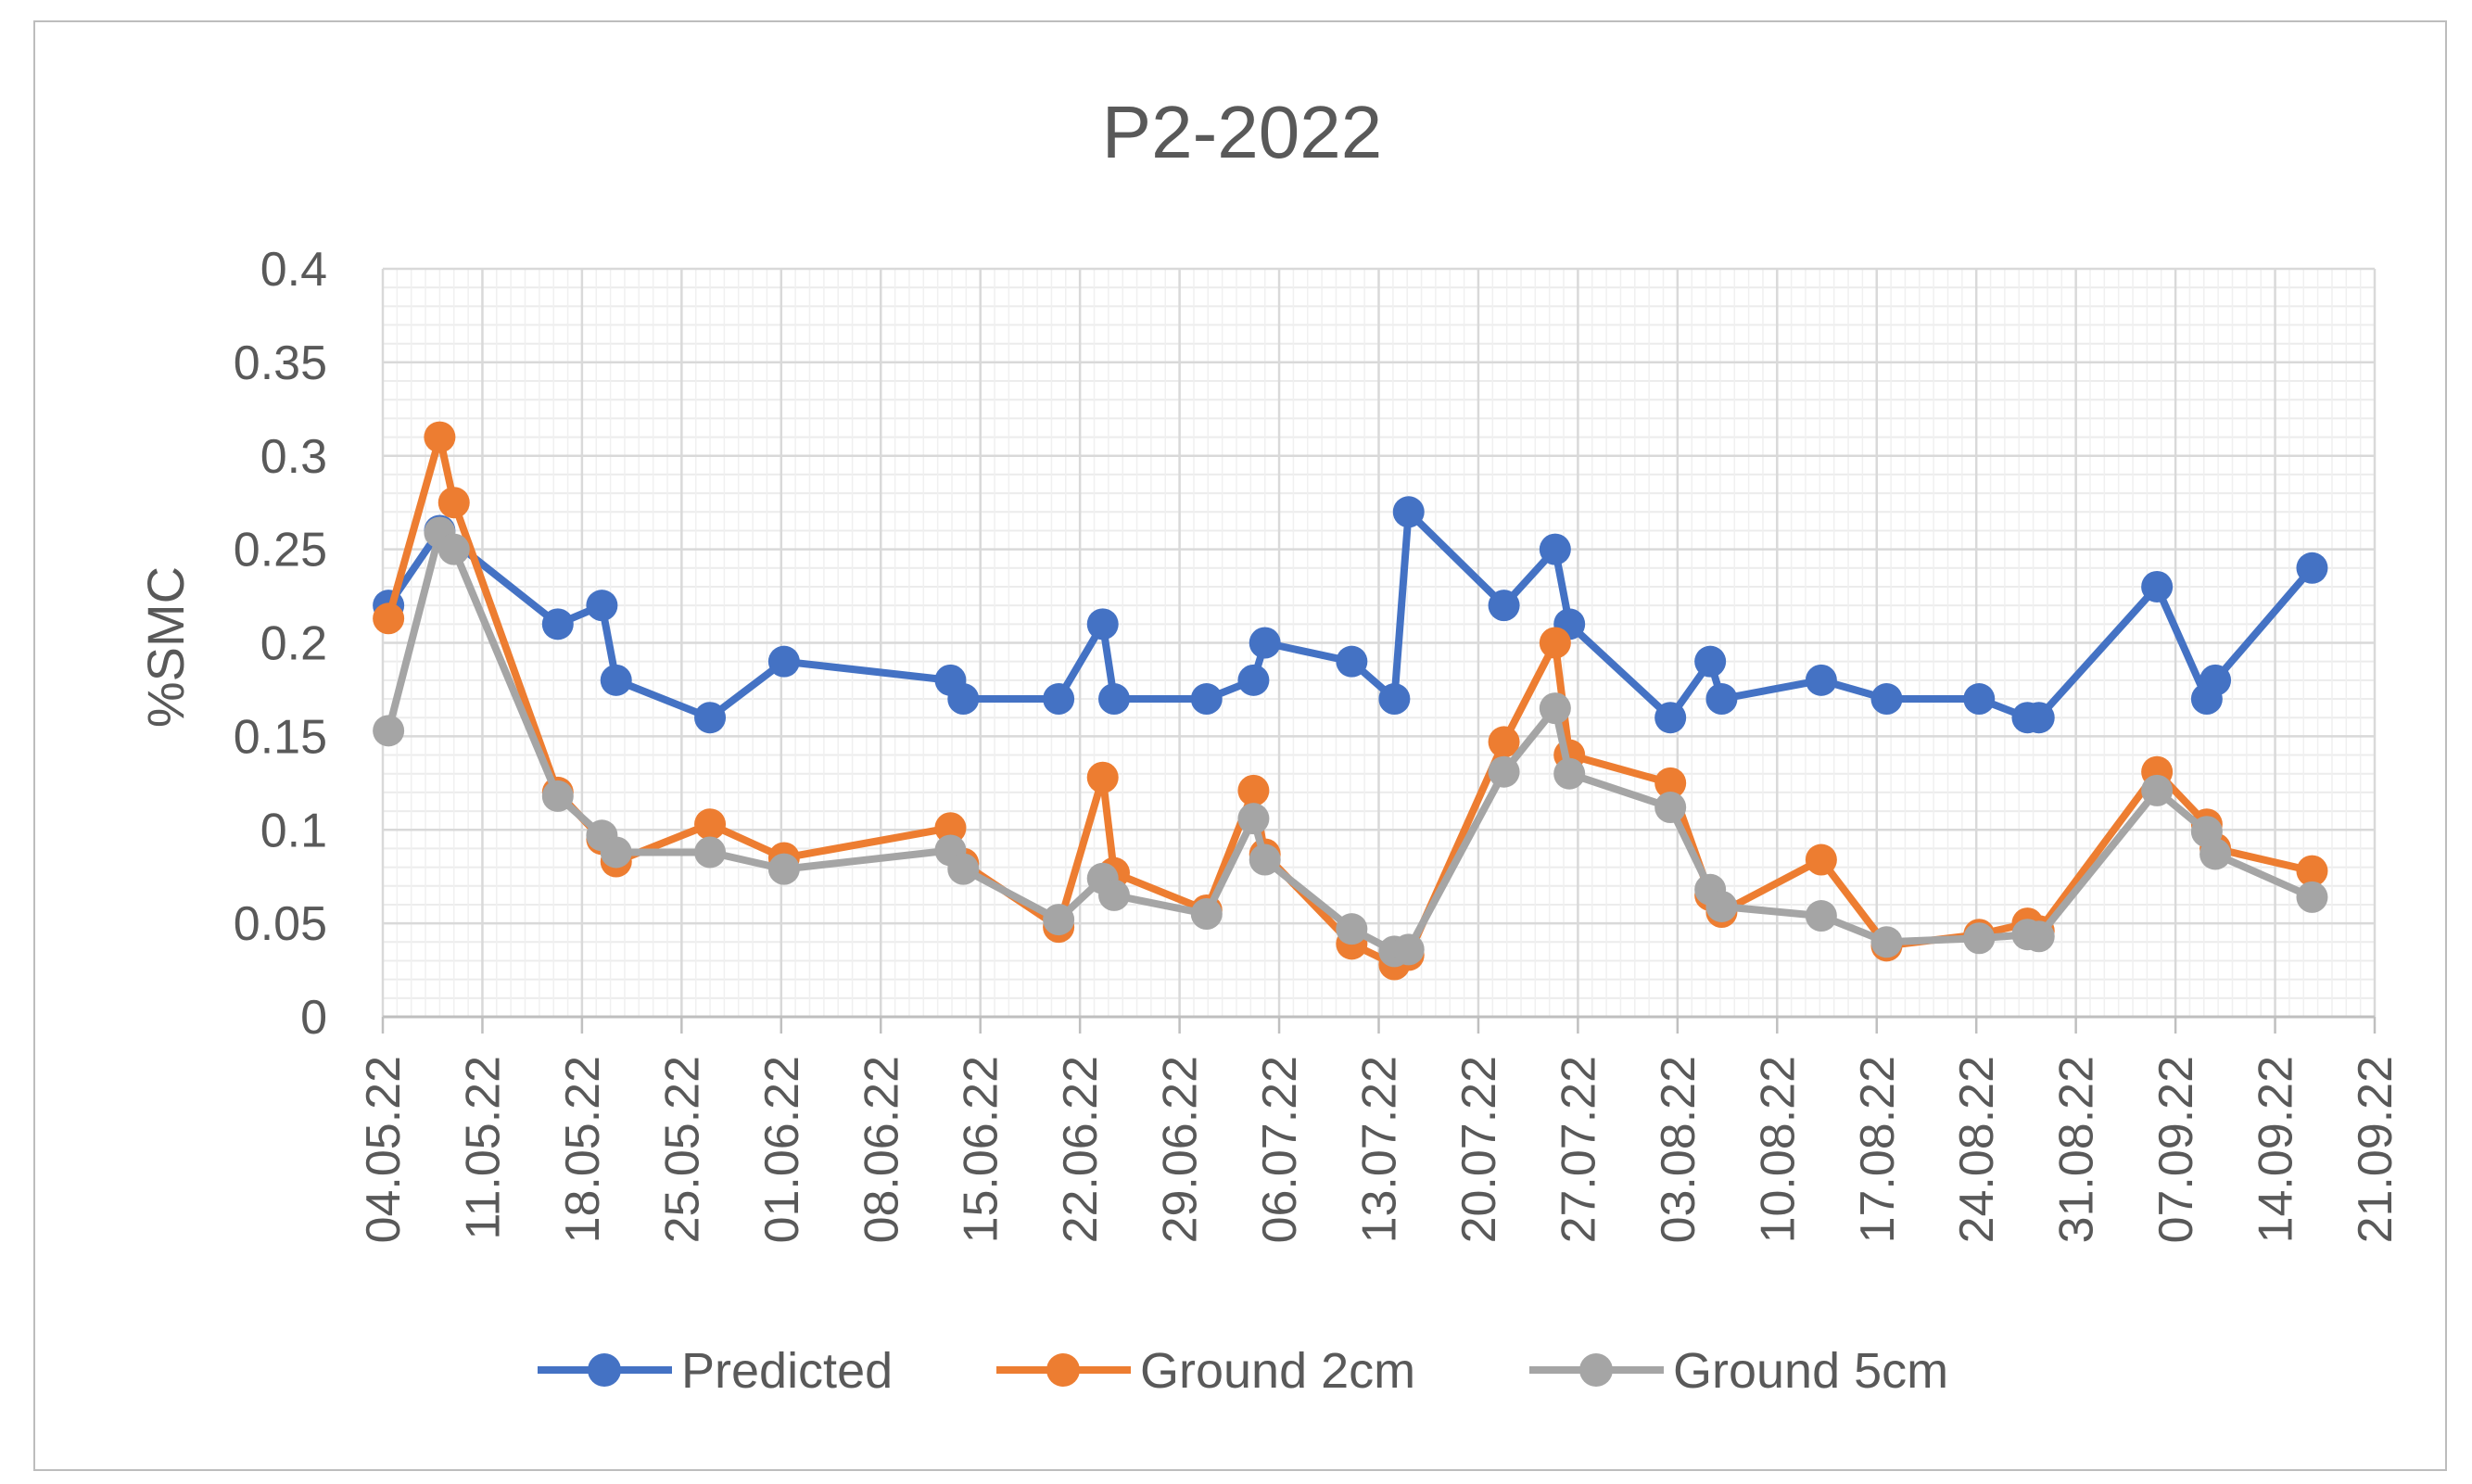  What do you see at coordinates (583, 1149) in the screenshot?
I see `x-tick-label: 18.05.22` at bounding box center [583, 1149].